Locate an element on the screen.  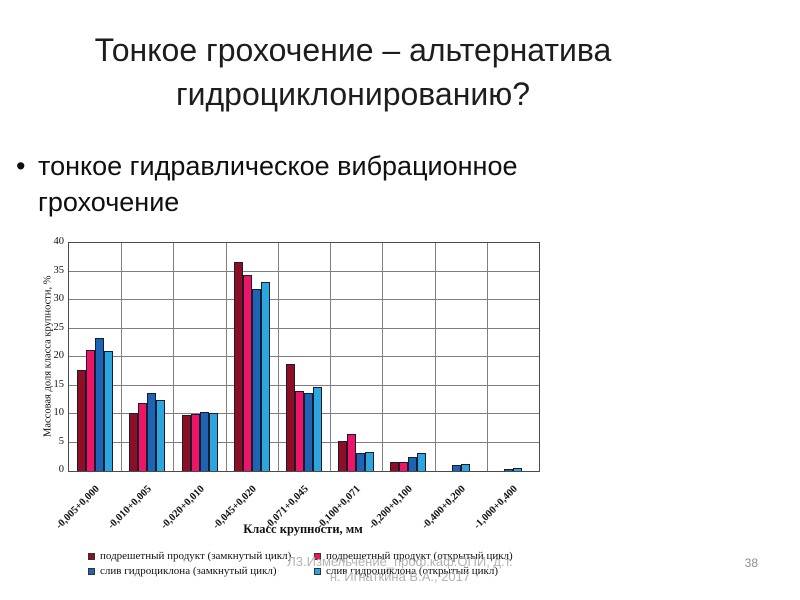
y-tick-label: 5 is located at coordinates (61, 441).